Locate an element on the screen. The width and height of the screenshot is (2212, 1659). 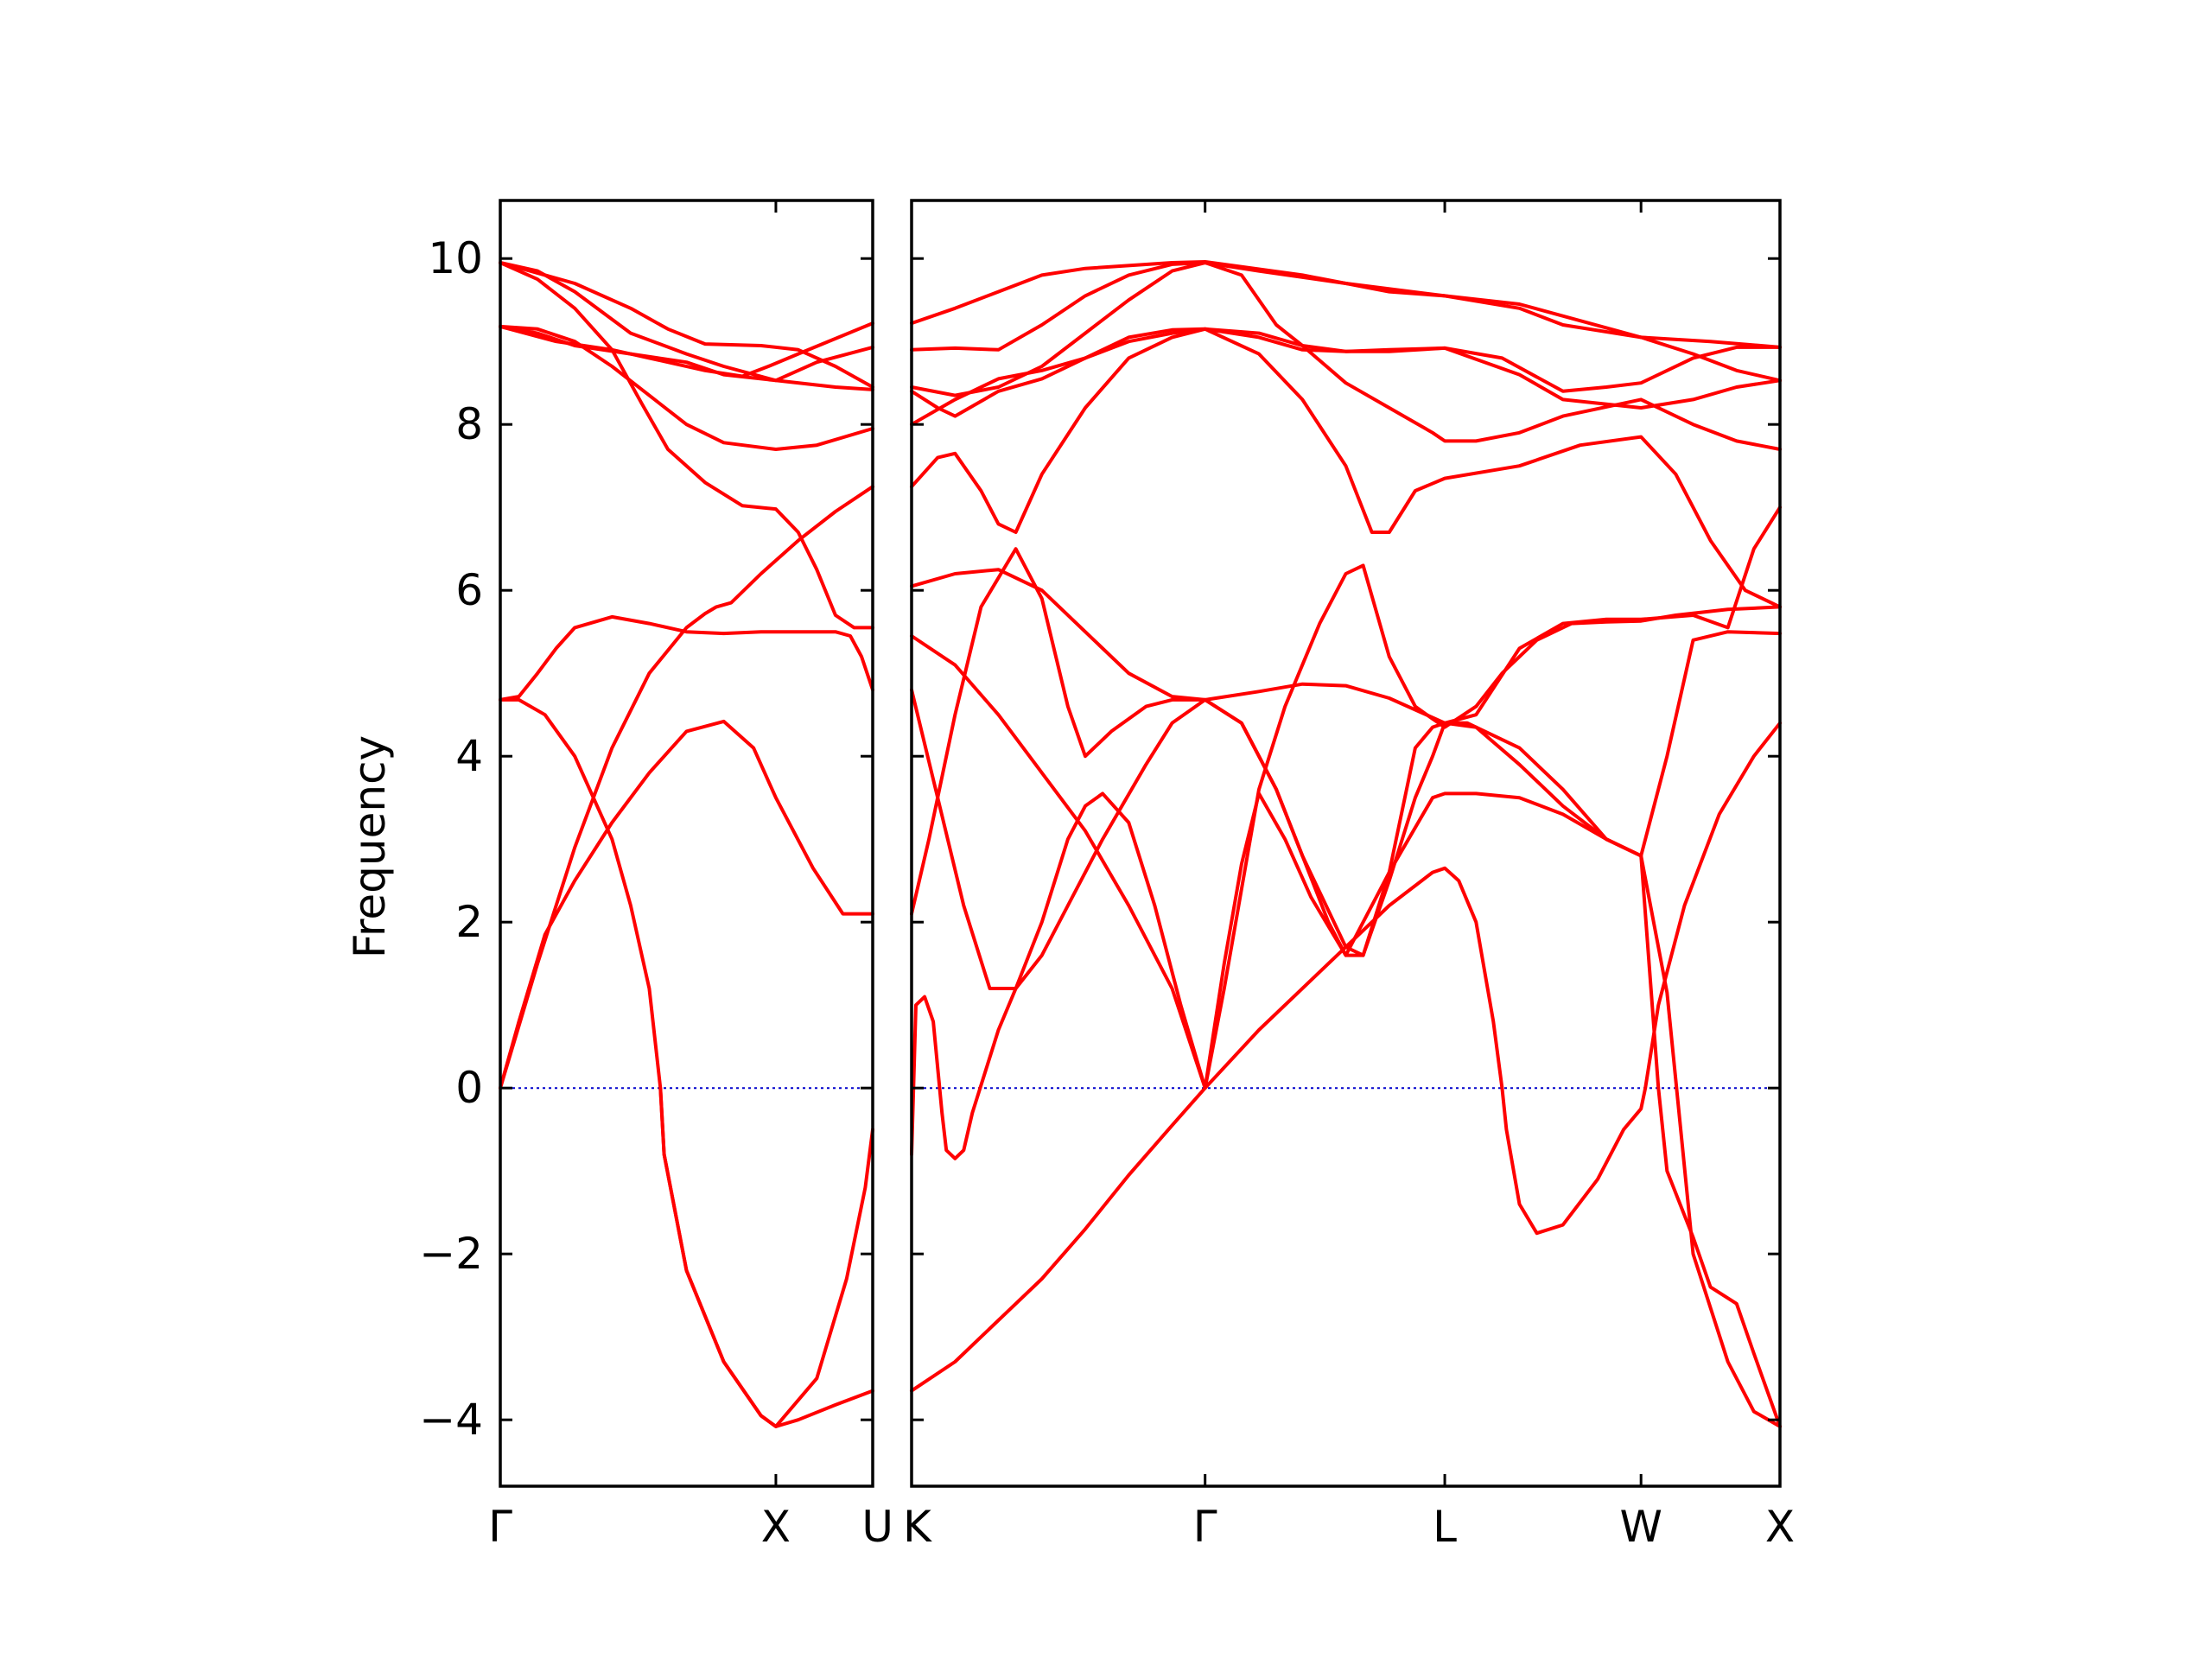
y-tick-label: 10 is located at coordinates (455, 258).